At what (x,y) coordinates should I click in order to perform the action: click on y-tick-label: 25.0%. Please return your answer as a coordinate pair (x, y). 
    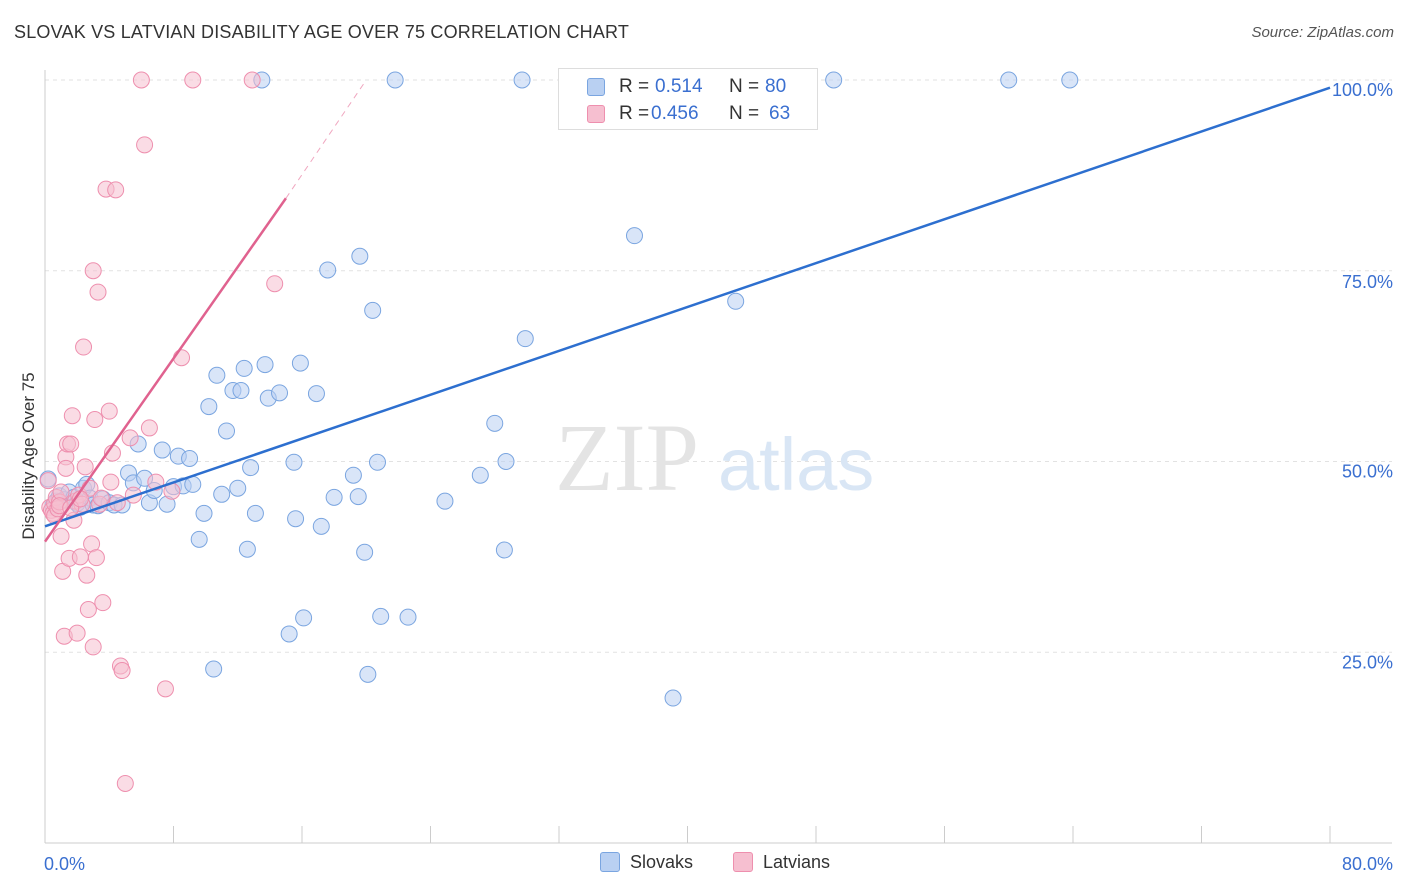
    Looking at the image, I should click on (1367, 662).